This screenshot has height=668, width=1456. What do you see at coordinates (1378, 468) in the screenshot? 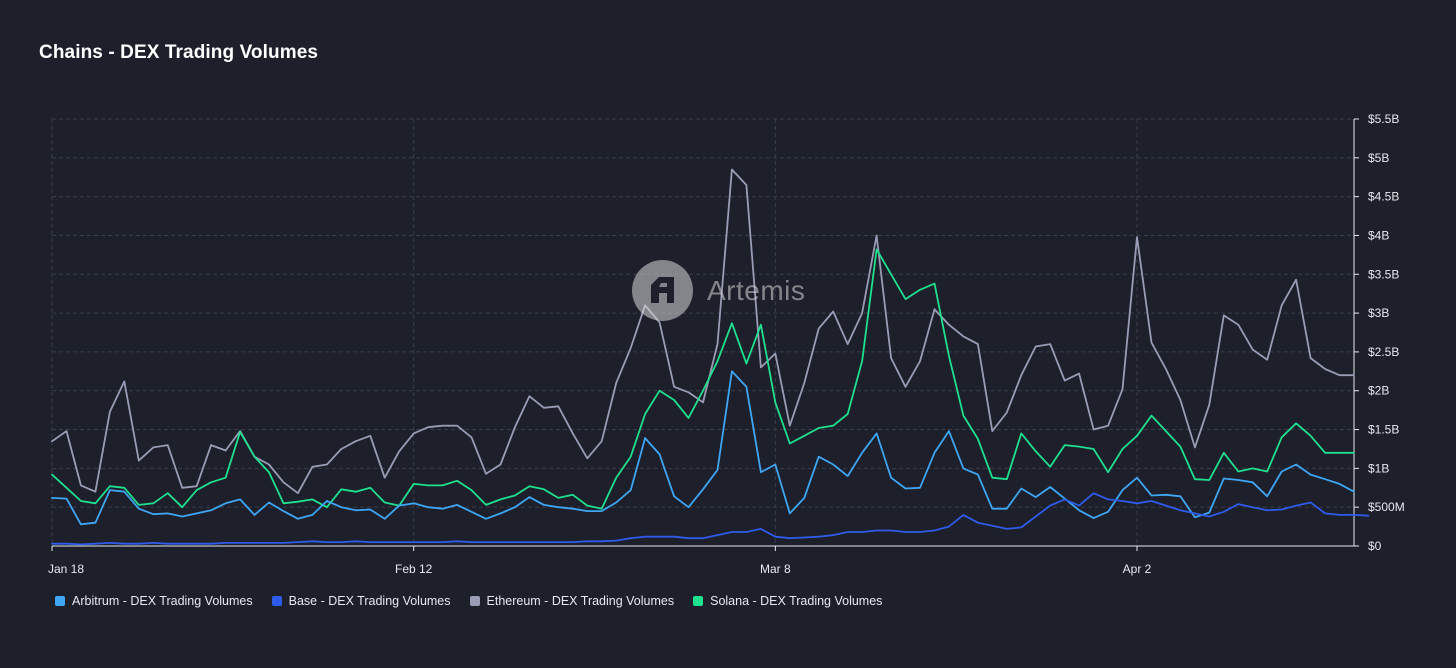
I see `y-tick-label: $1B` at bounding box center [1378, 468].